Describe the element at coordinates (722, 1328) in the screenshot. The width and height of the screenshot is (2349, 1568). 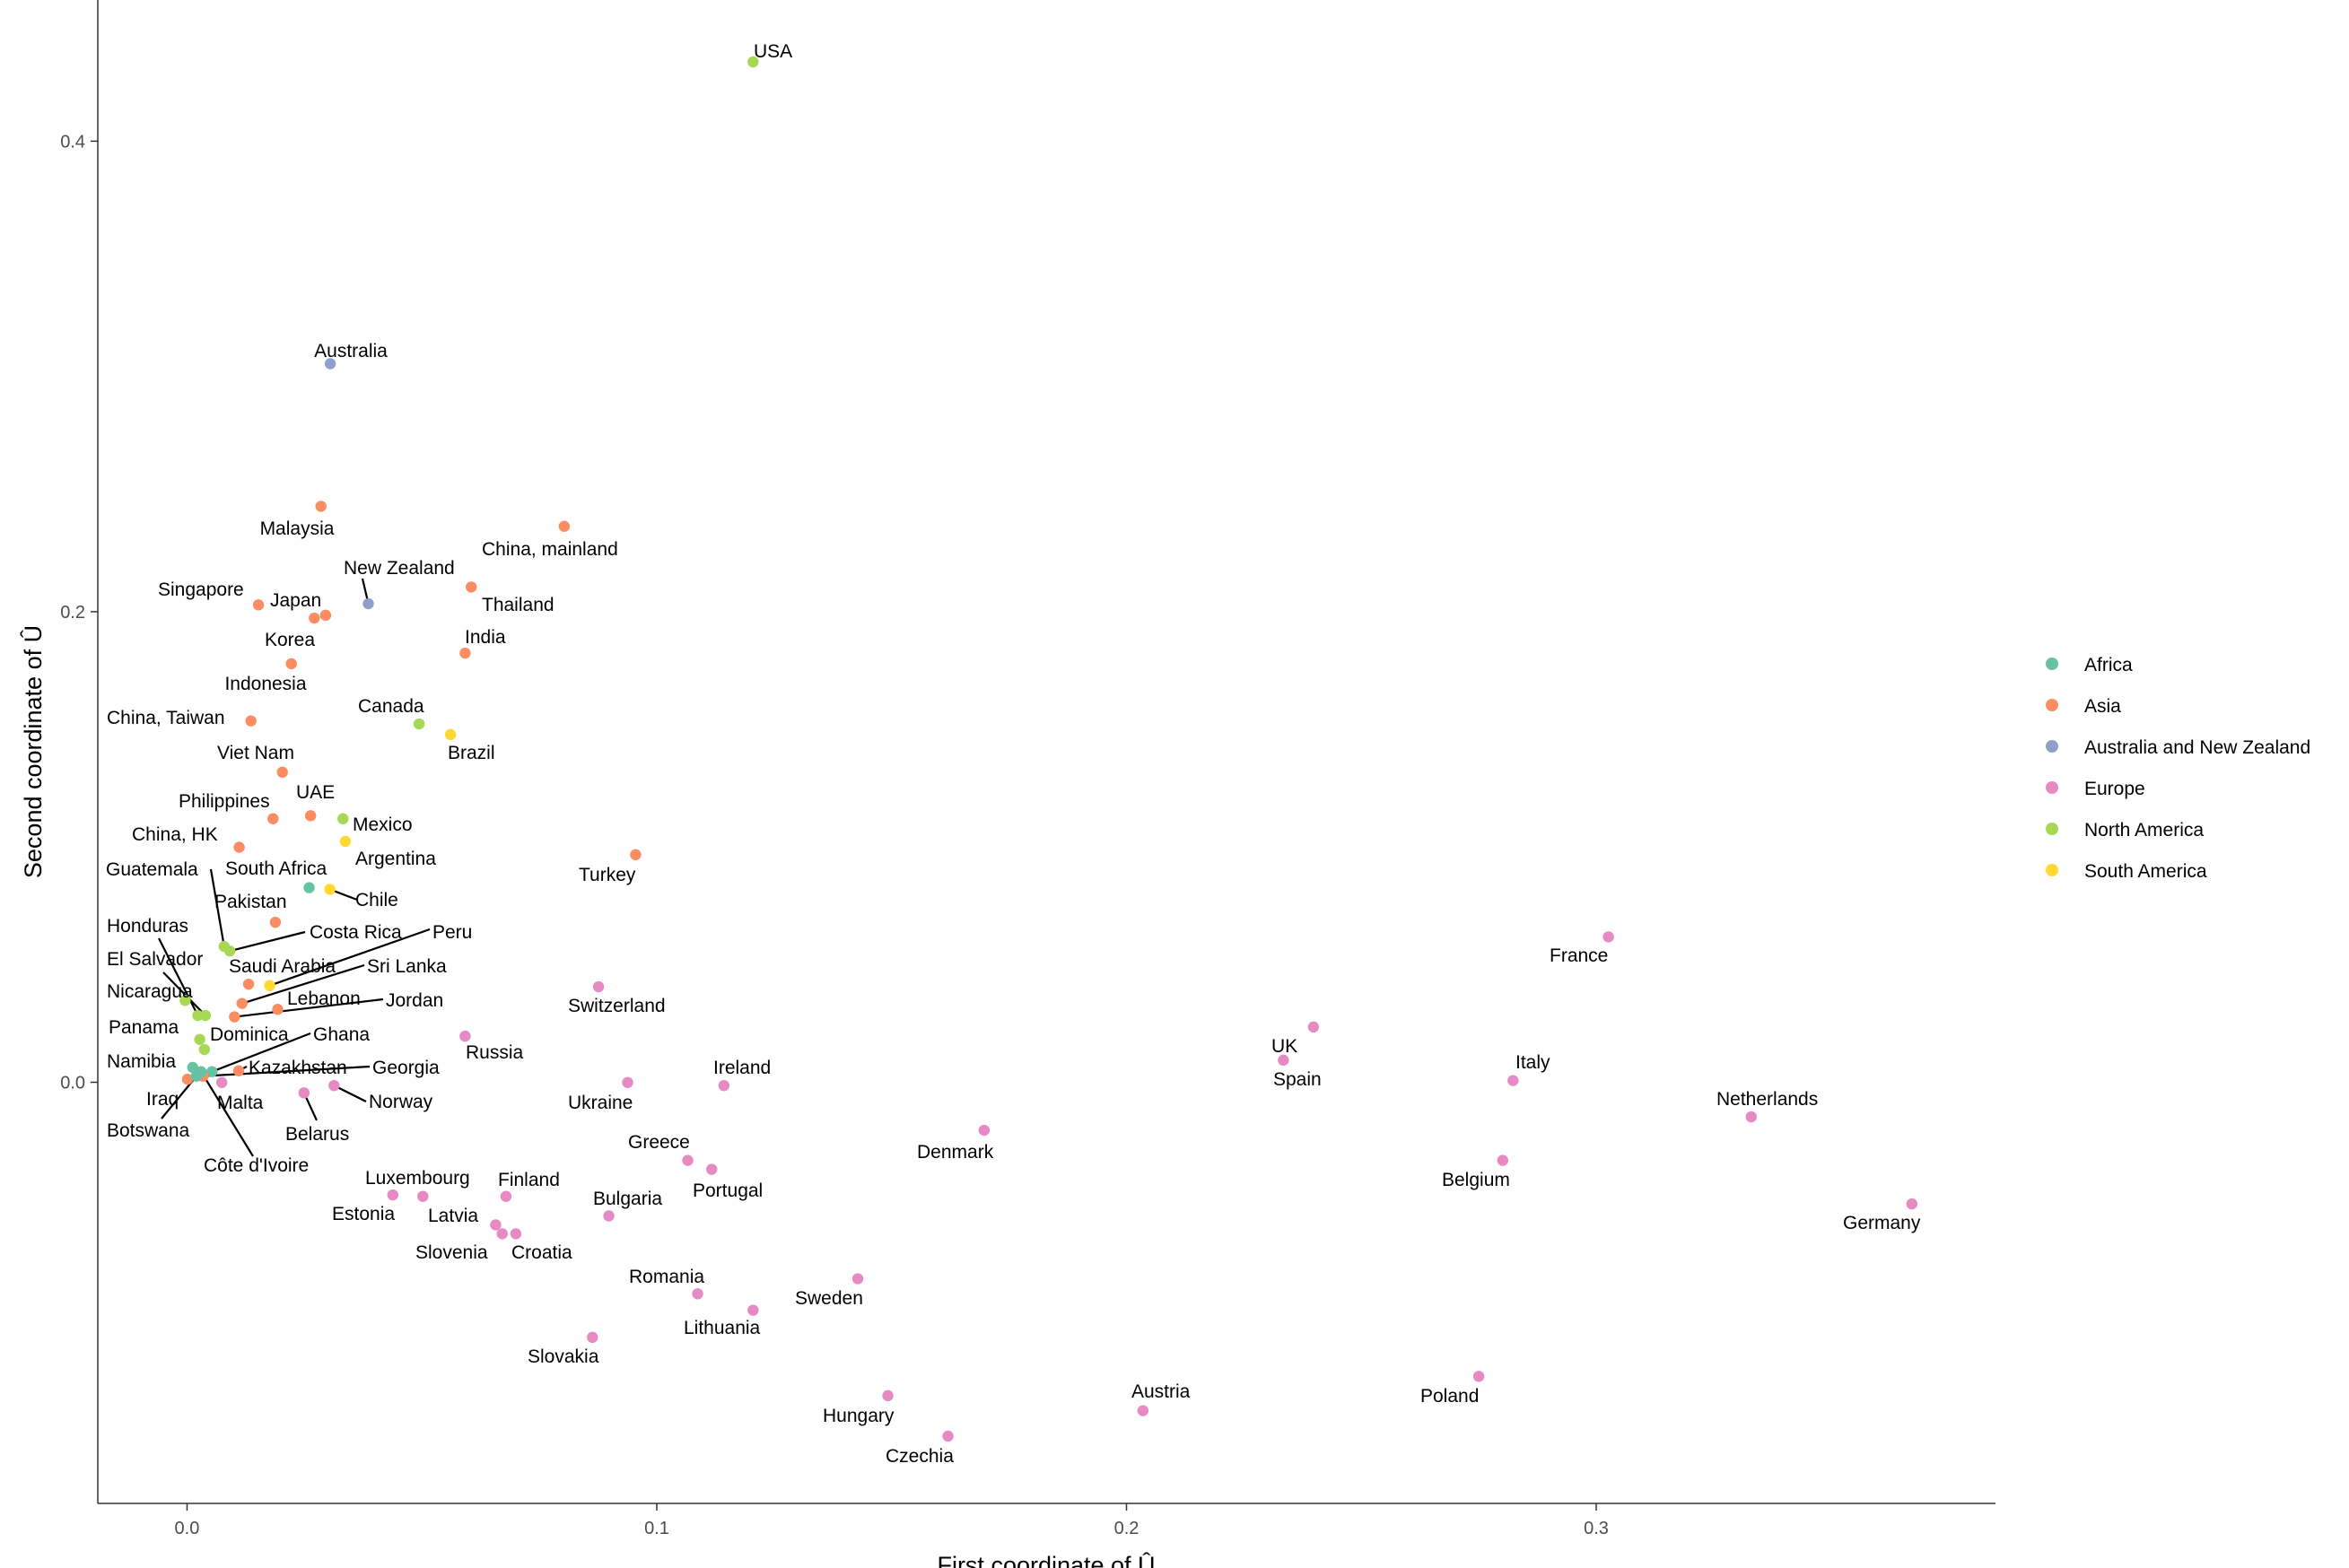
I see `point-label: Lithuania` at that location.